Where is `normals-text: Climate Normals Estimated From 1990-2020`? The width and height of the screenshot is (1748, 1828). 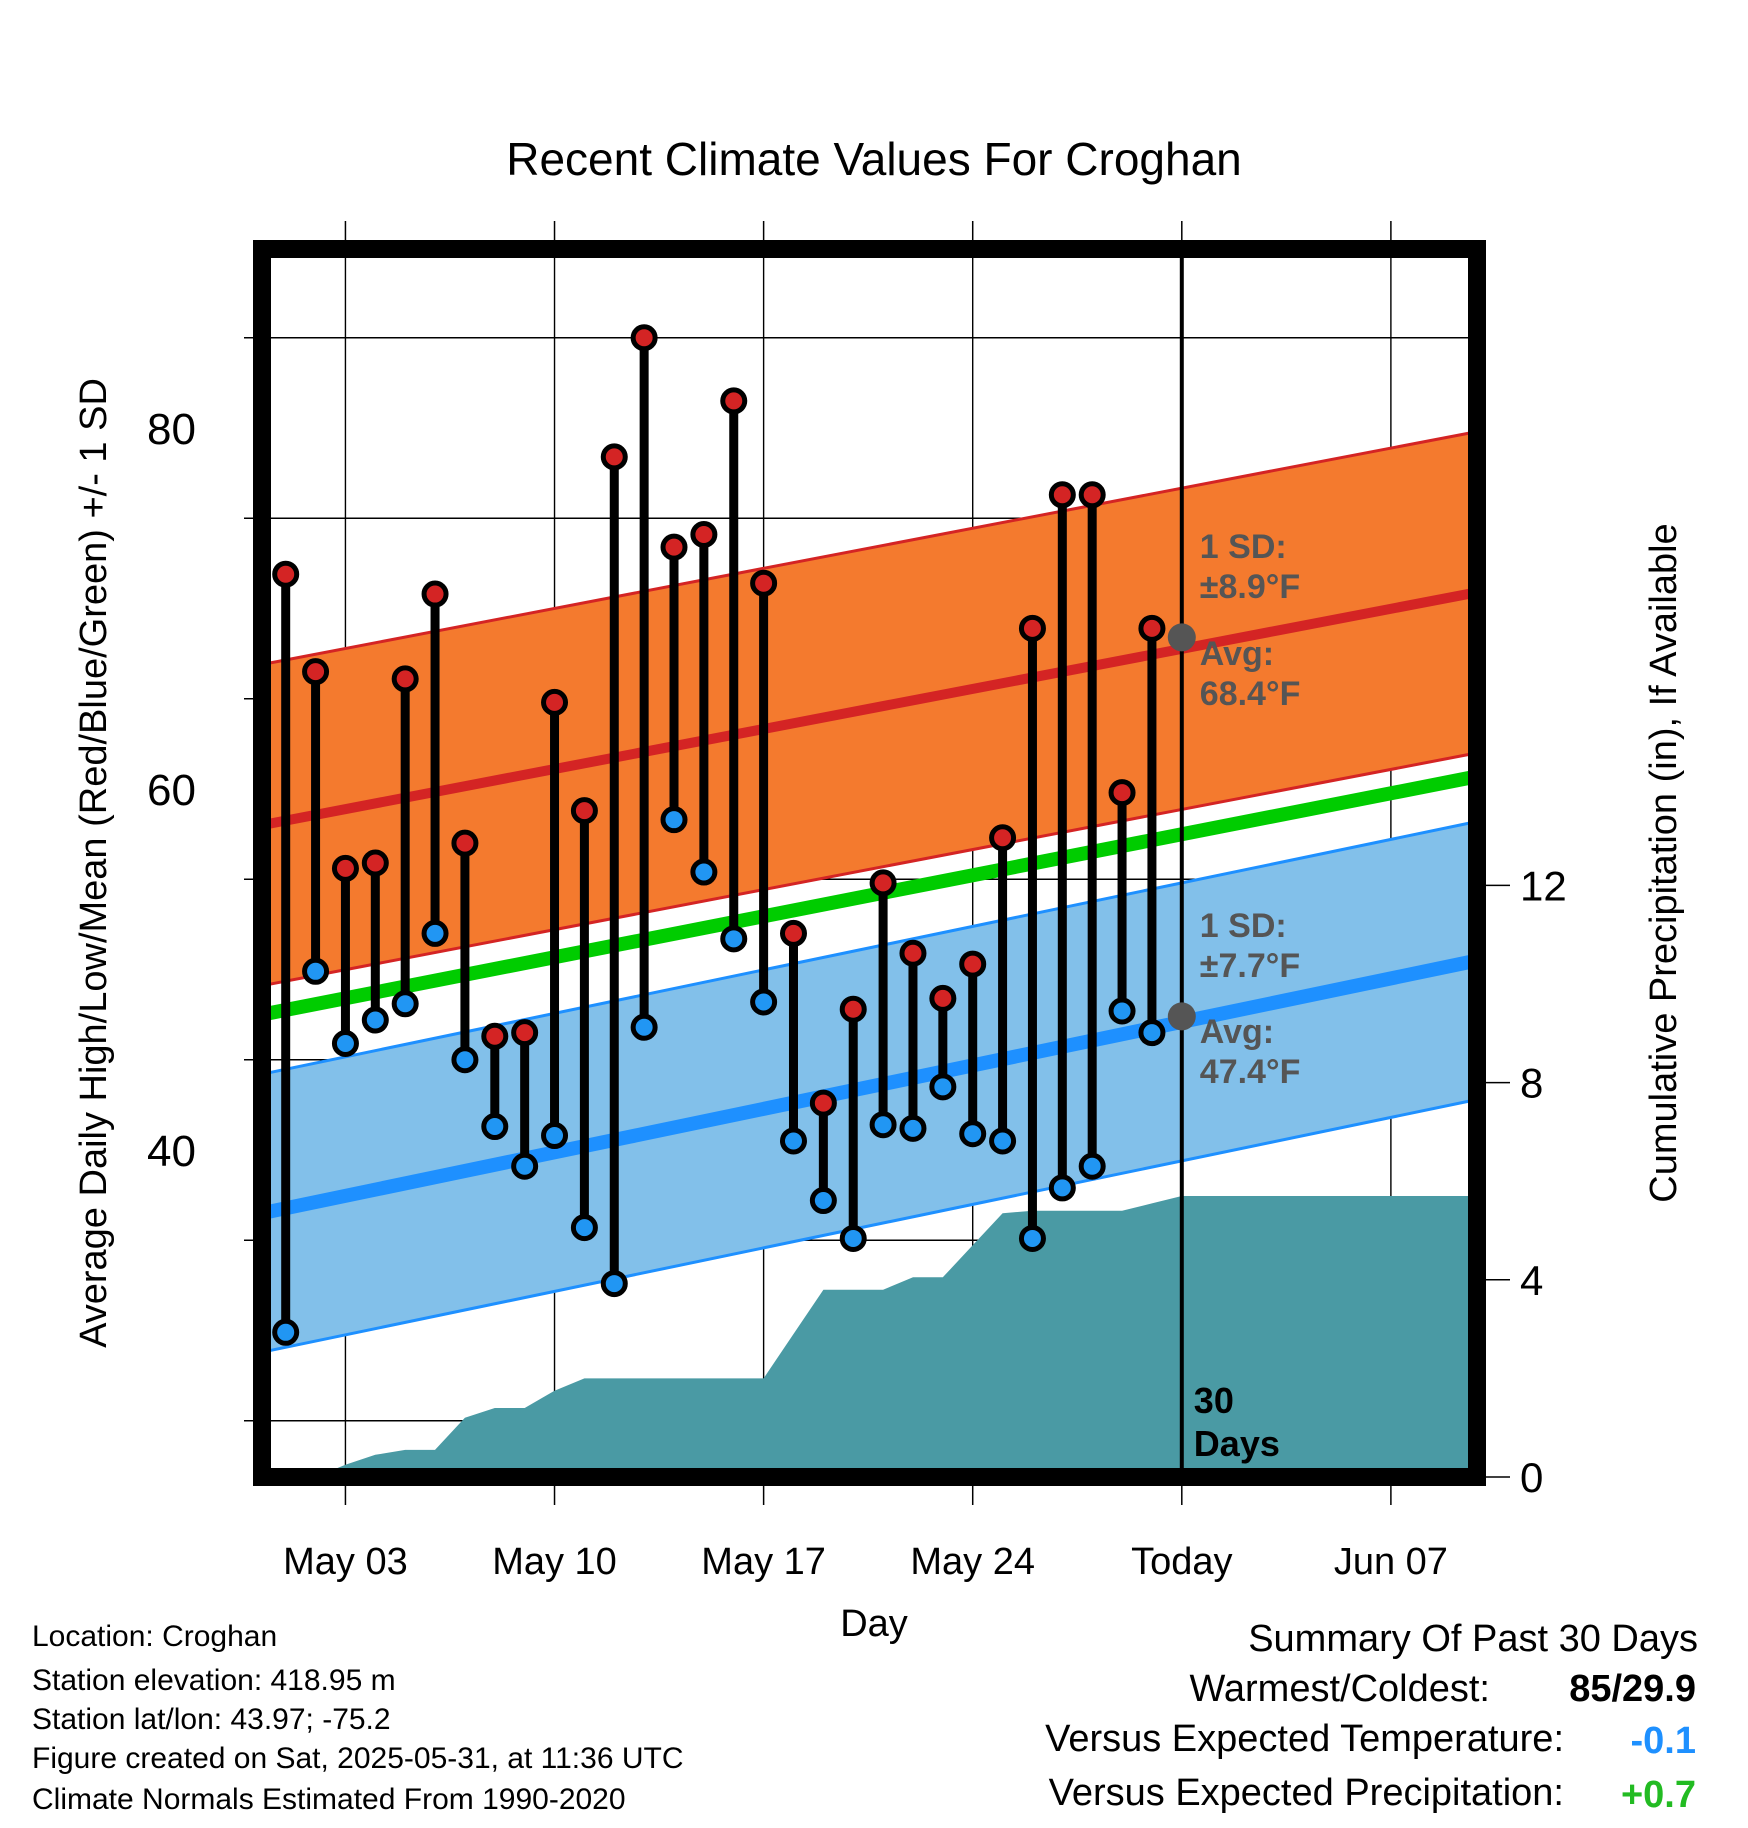 normals-text: Climate Normals Estimated From 1990-2020 is located at coordinates (329, 1799).